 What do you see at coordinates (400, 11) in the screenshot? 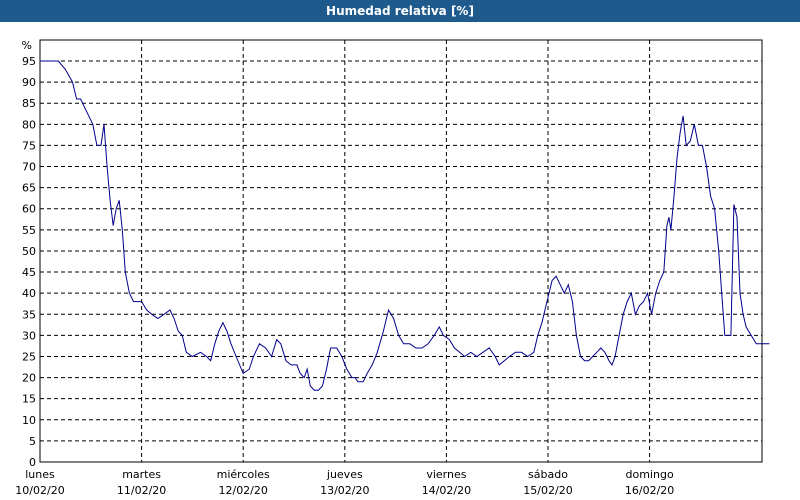
I see `chart-title: Humedad relativa [%]` at bounding box center [400, 11].